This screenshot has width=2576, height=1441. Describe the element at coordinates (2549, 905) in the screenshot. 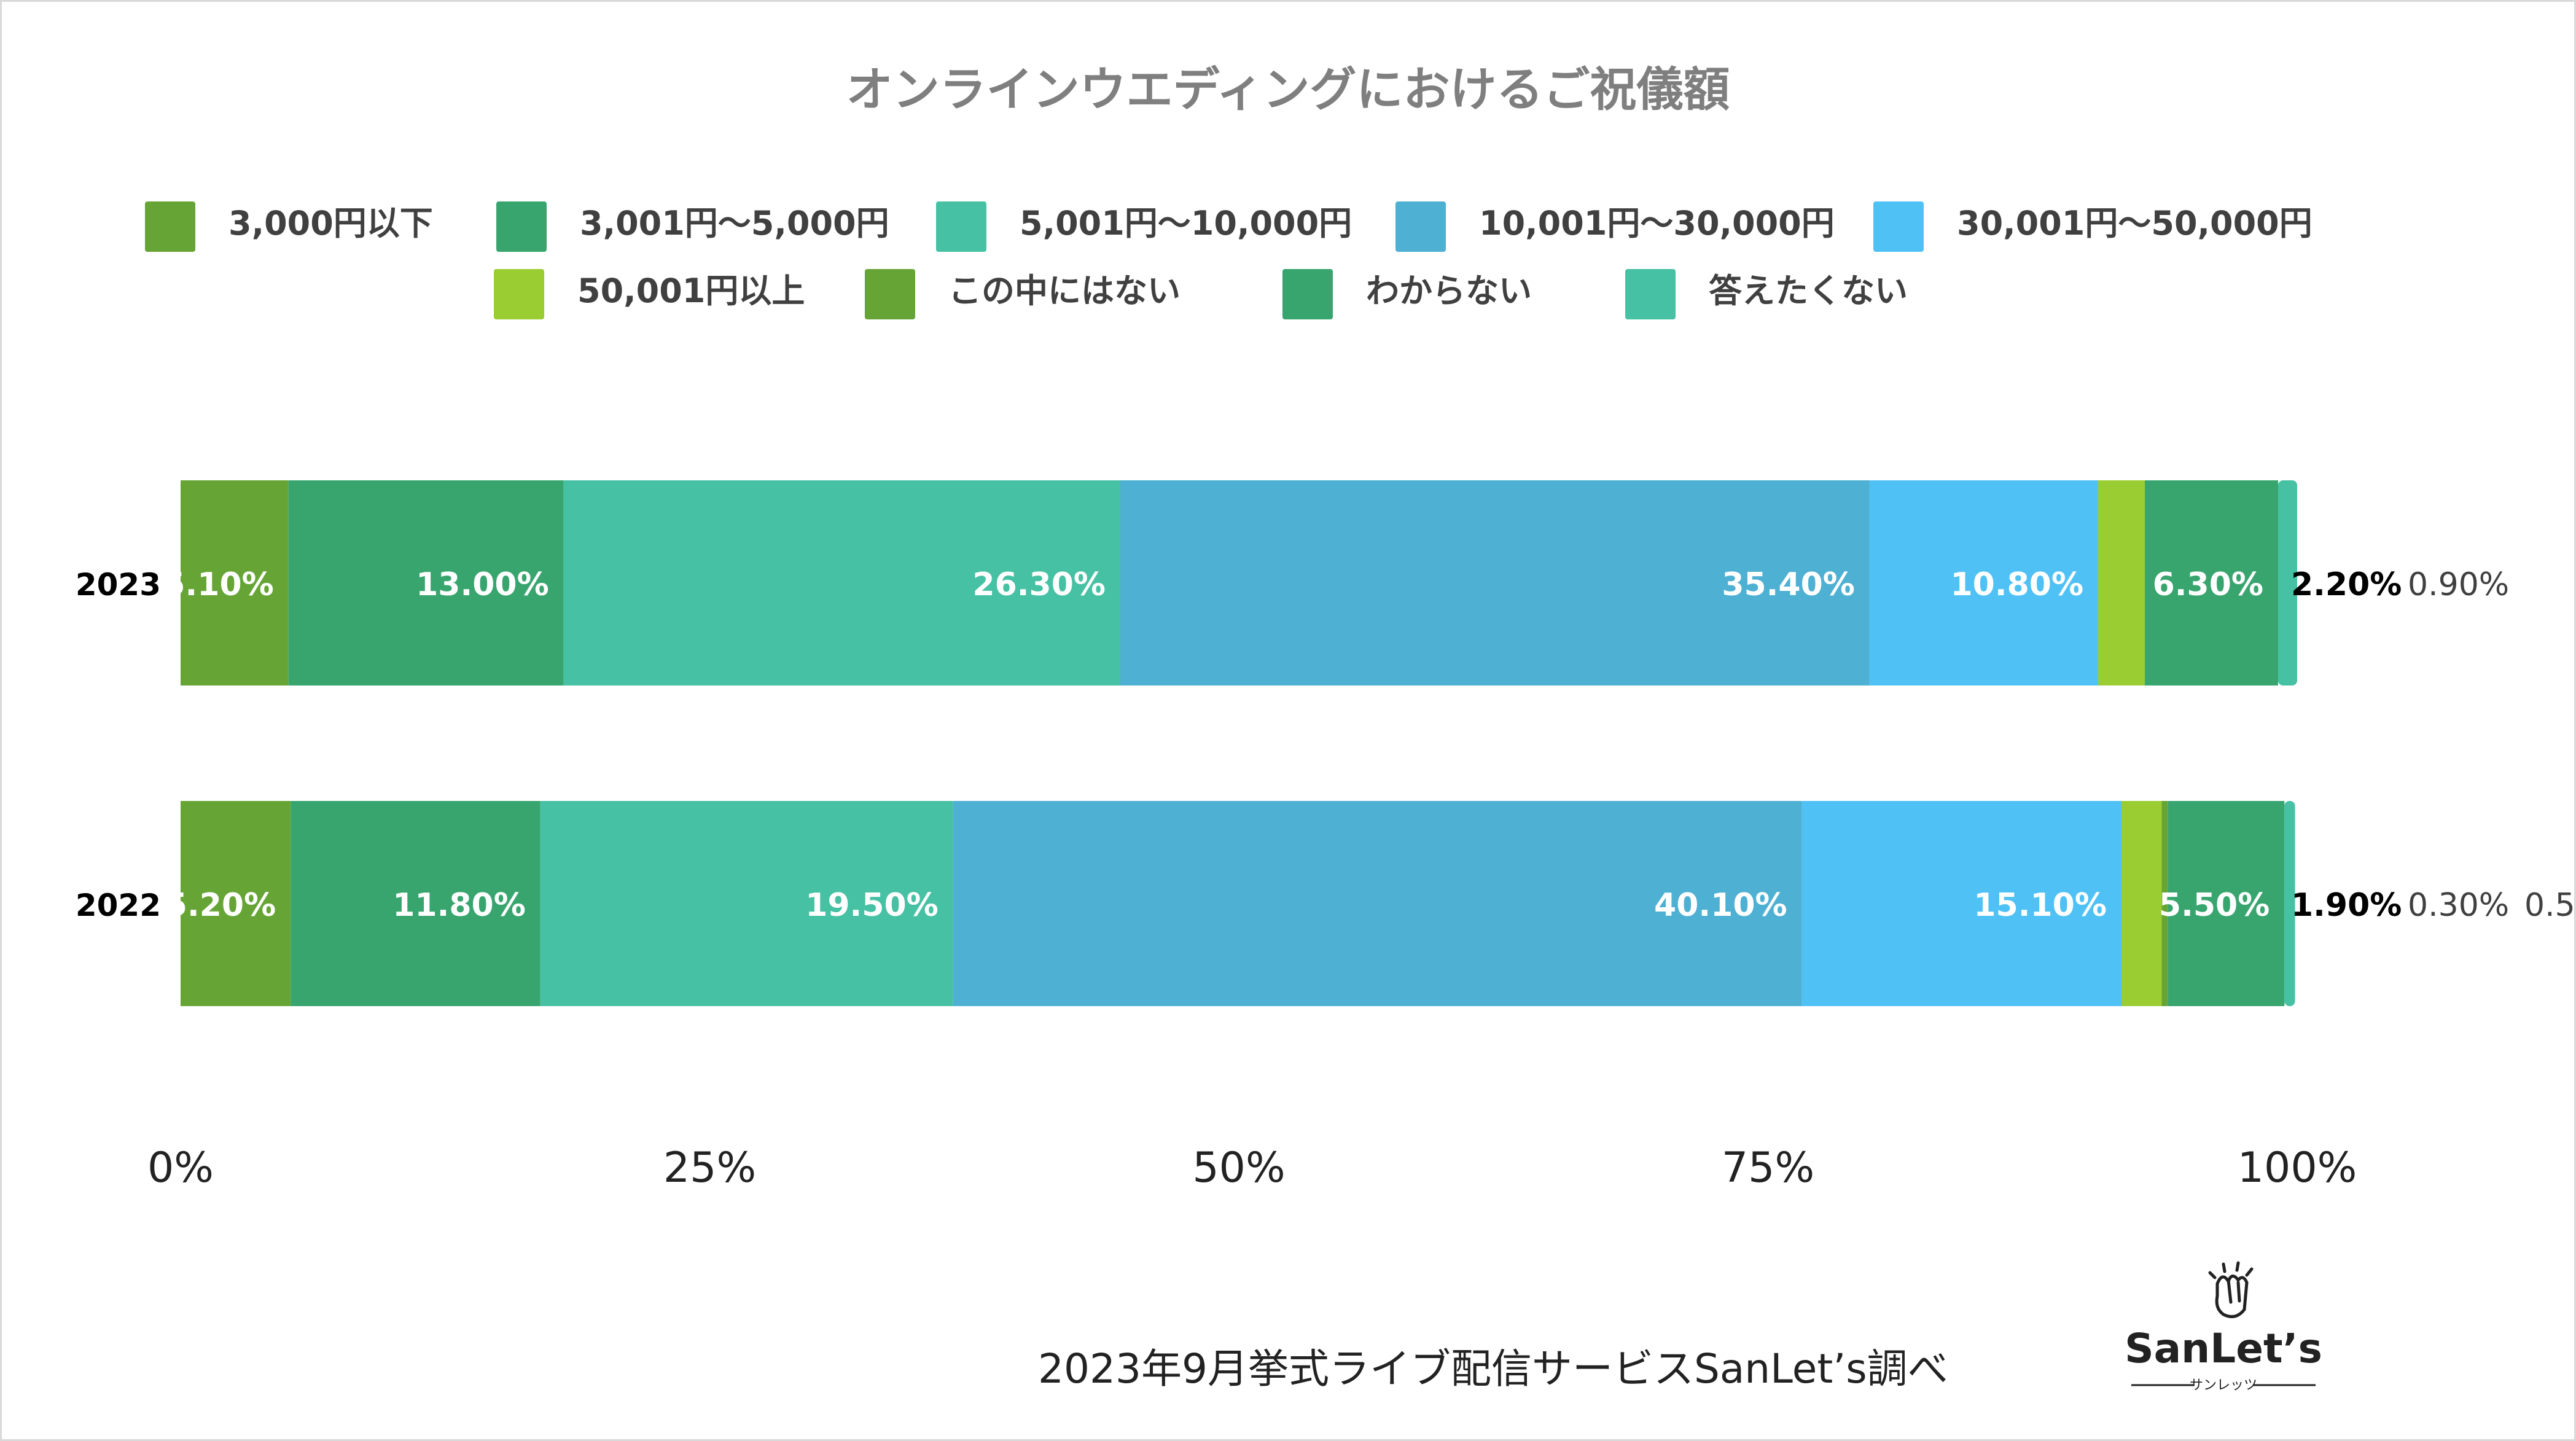

I see `data-label-2022-9: 0.5` at that location.